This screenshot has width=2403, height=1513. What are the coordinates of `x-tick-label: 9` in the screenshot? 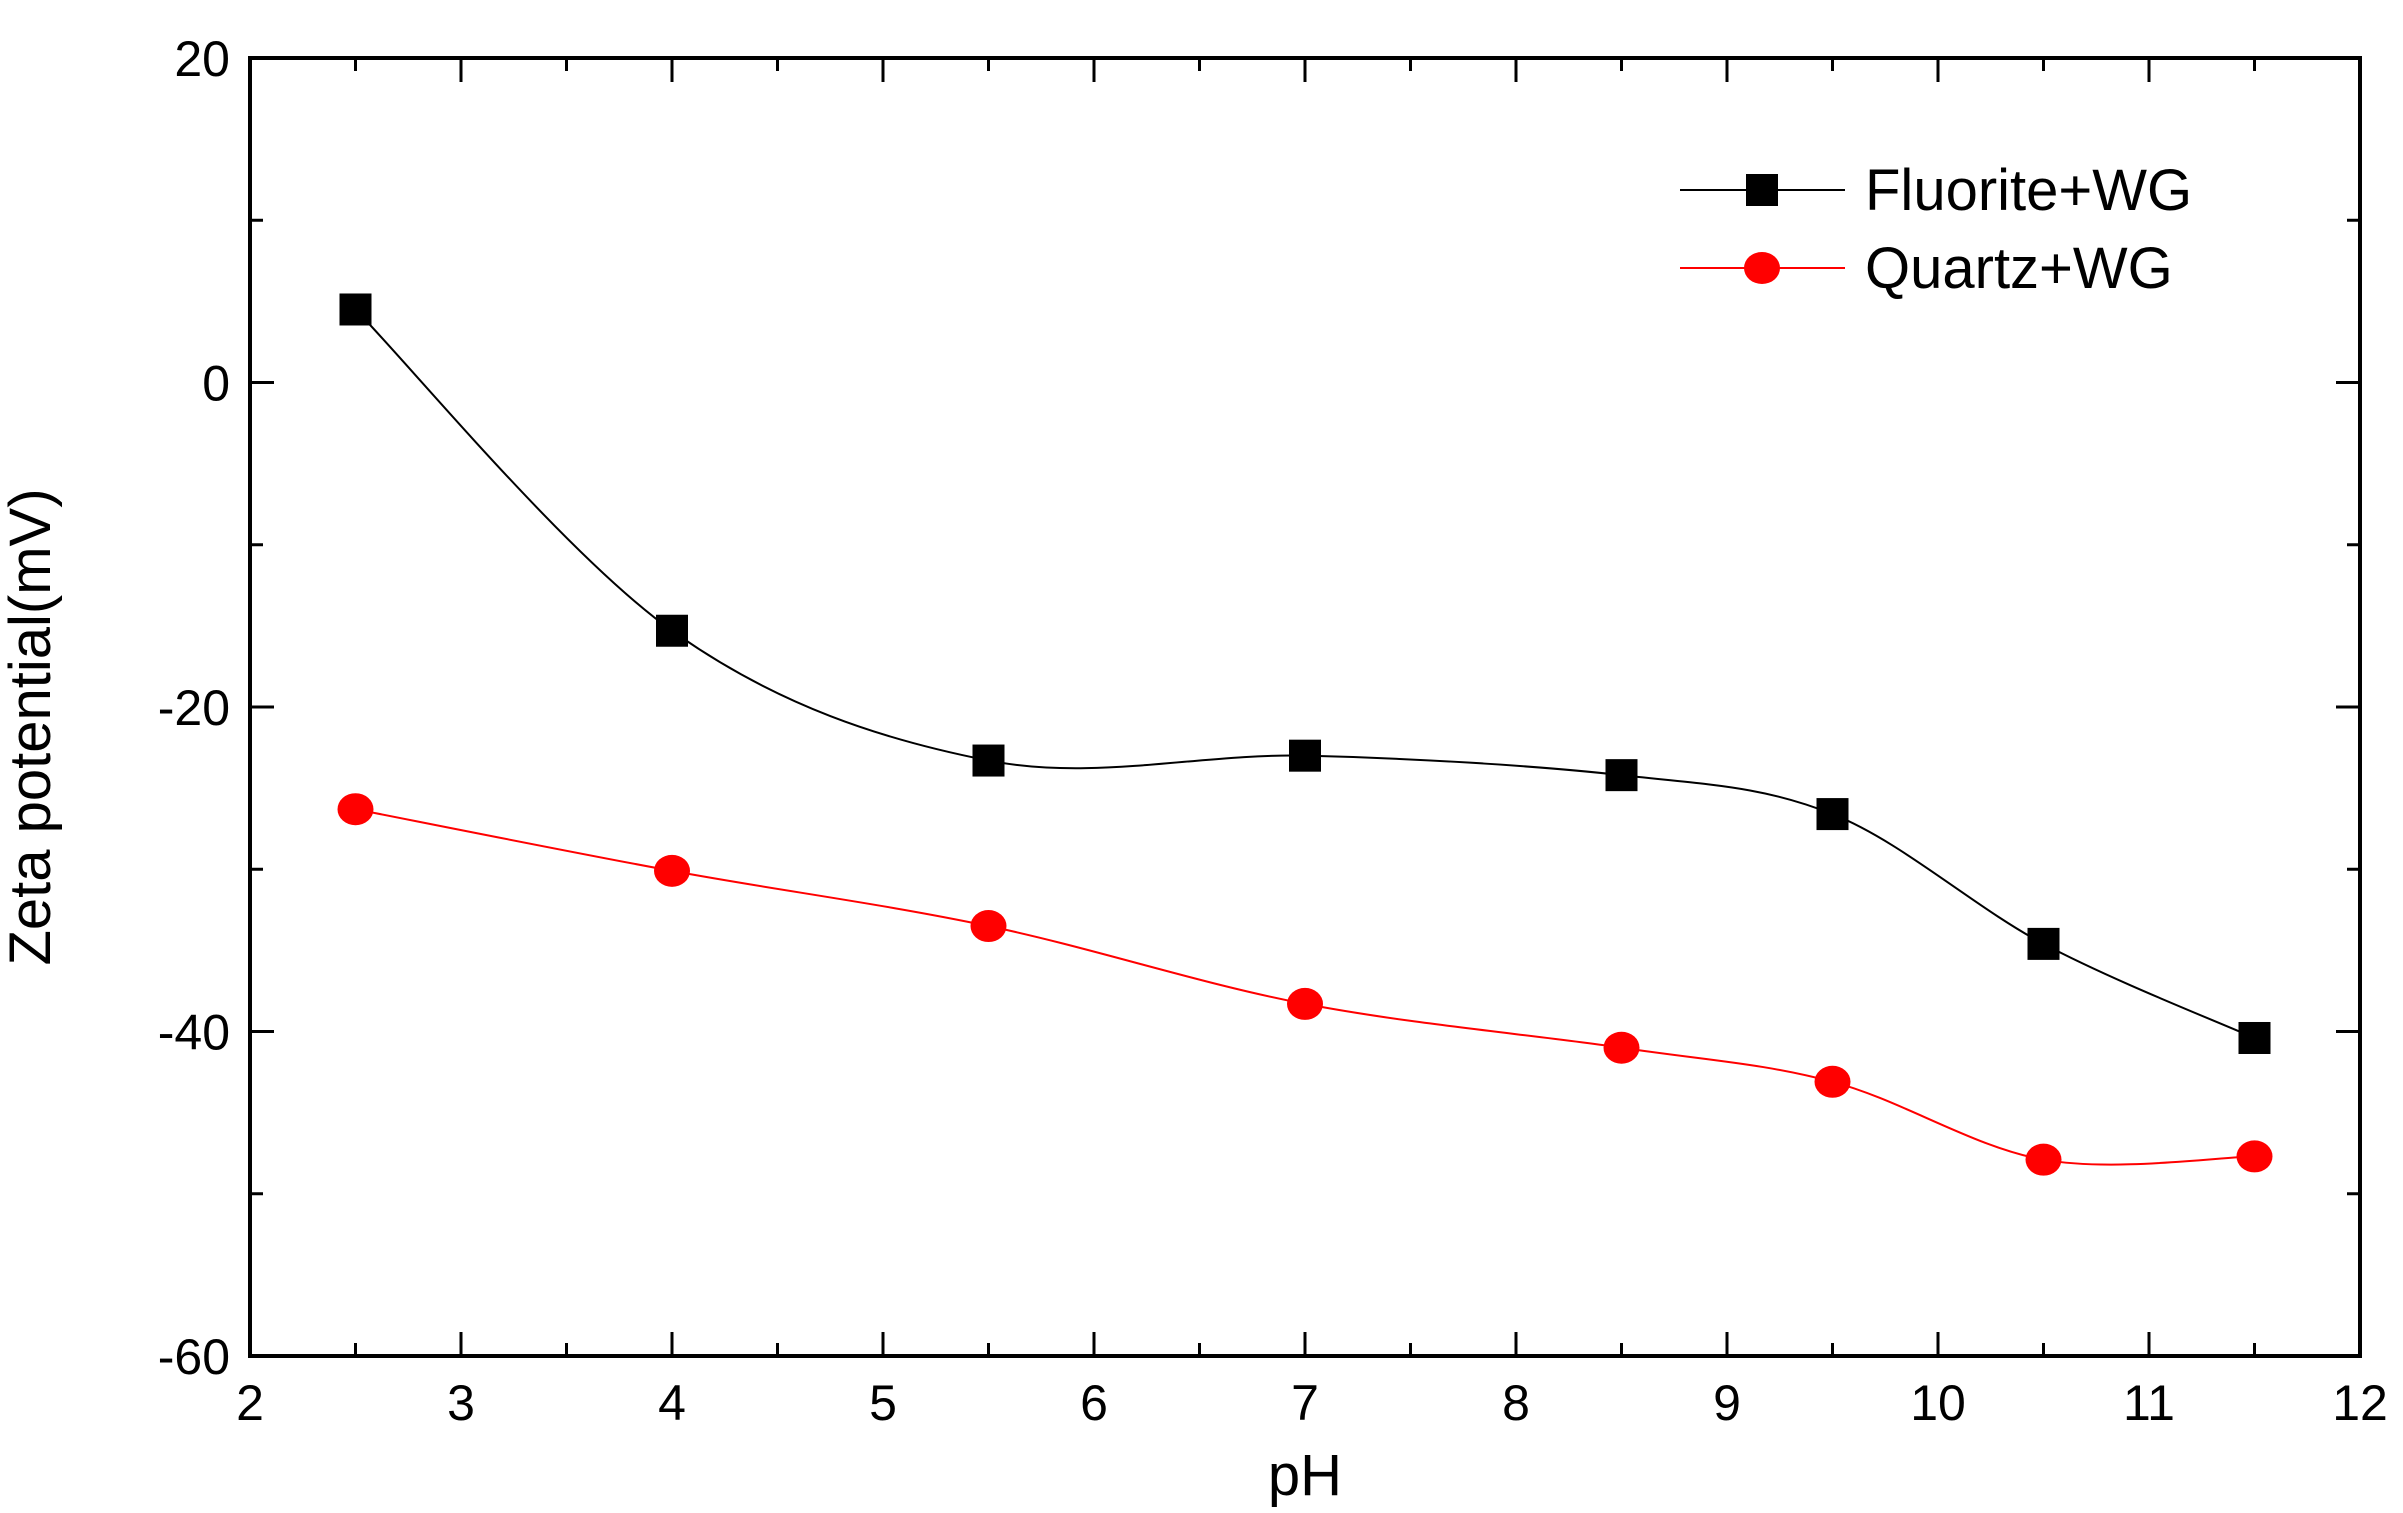 It's located at (1727, 1403).